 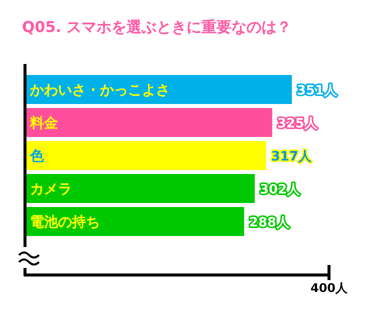 What do you see at coordinates (99, 90) in the screenshot?
I see `y-tick-label: かわいさ・かっこよさ` at bounding box center [99, 90].